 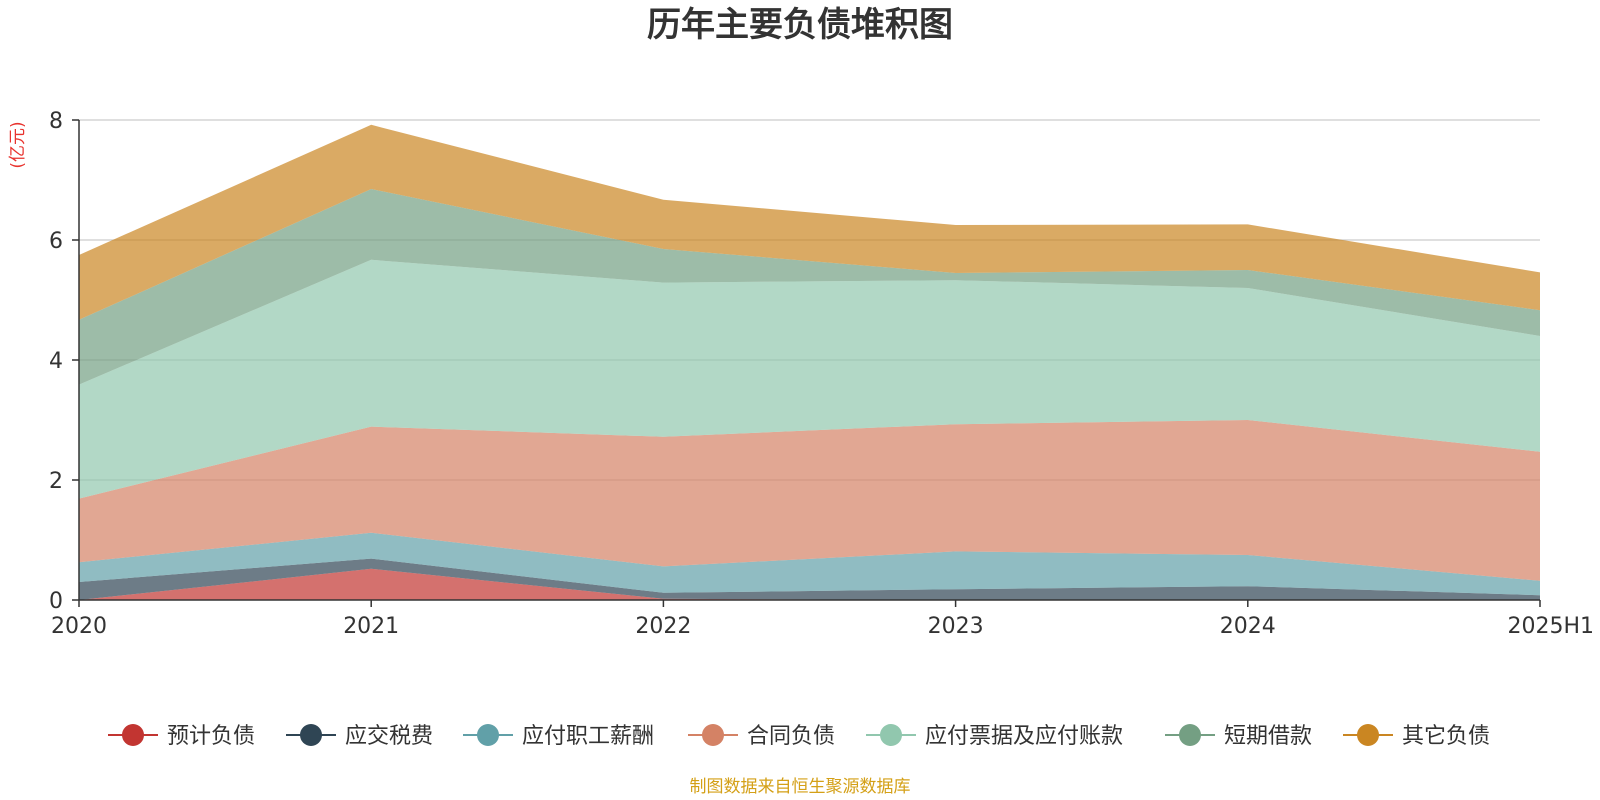 What do you see at coordinates (800, 25) in the screenshot?
I see `chart-title: 历年主要负债堆积图` at bounding box center [800, 25].